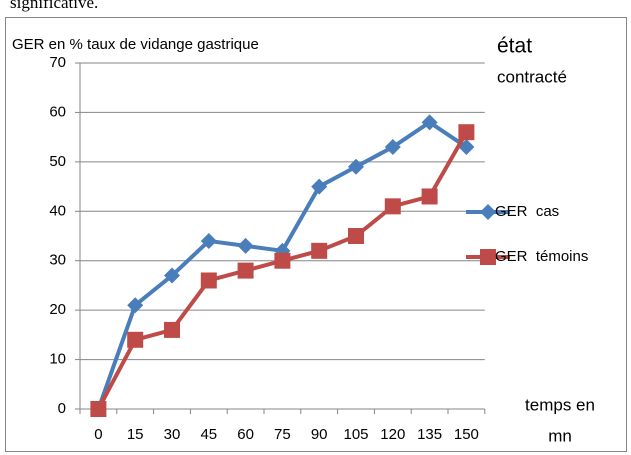  I want to click on y-tick-label: 70, so click(57, 62).